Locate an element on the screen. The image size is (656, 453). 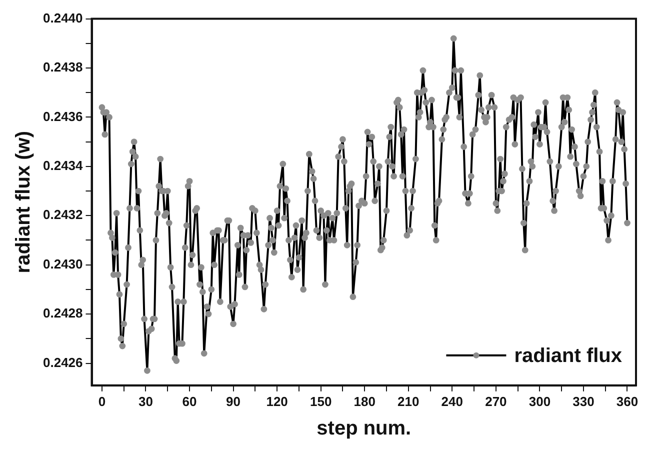
x-tick-label: 0 is located at coordinates (102, 401).